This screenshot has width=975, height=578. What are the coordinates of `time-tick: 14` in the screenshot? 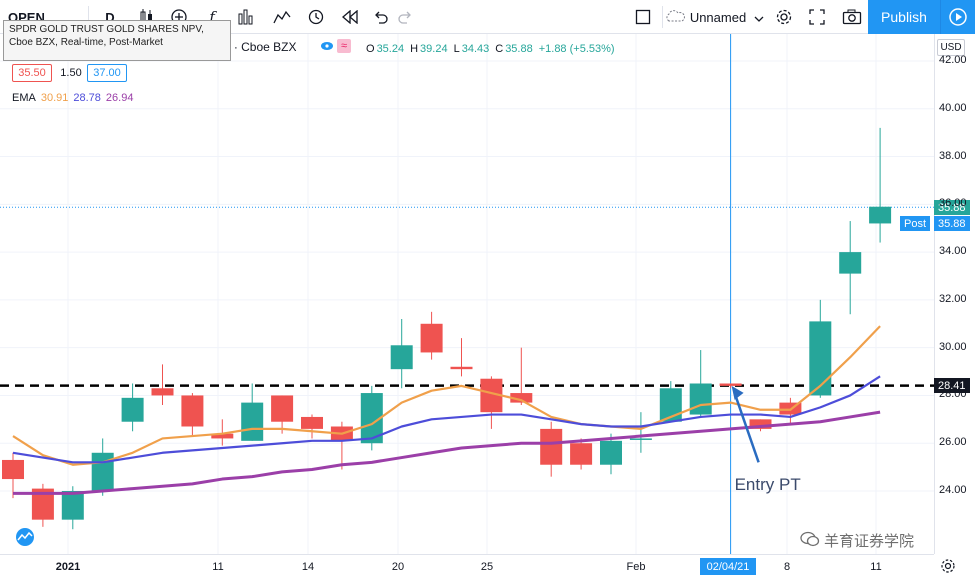 It's located at (308, 567).